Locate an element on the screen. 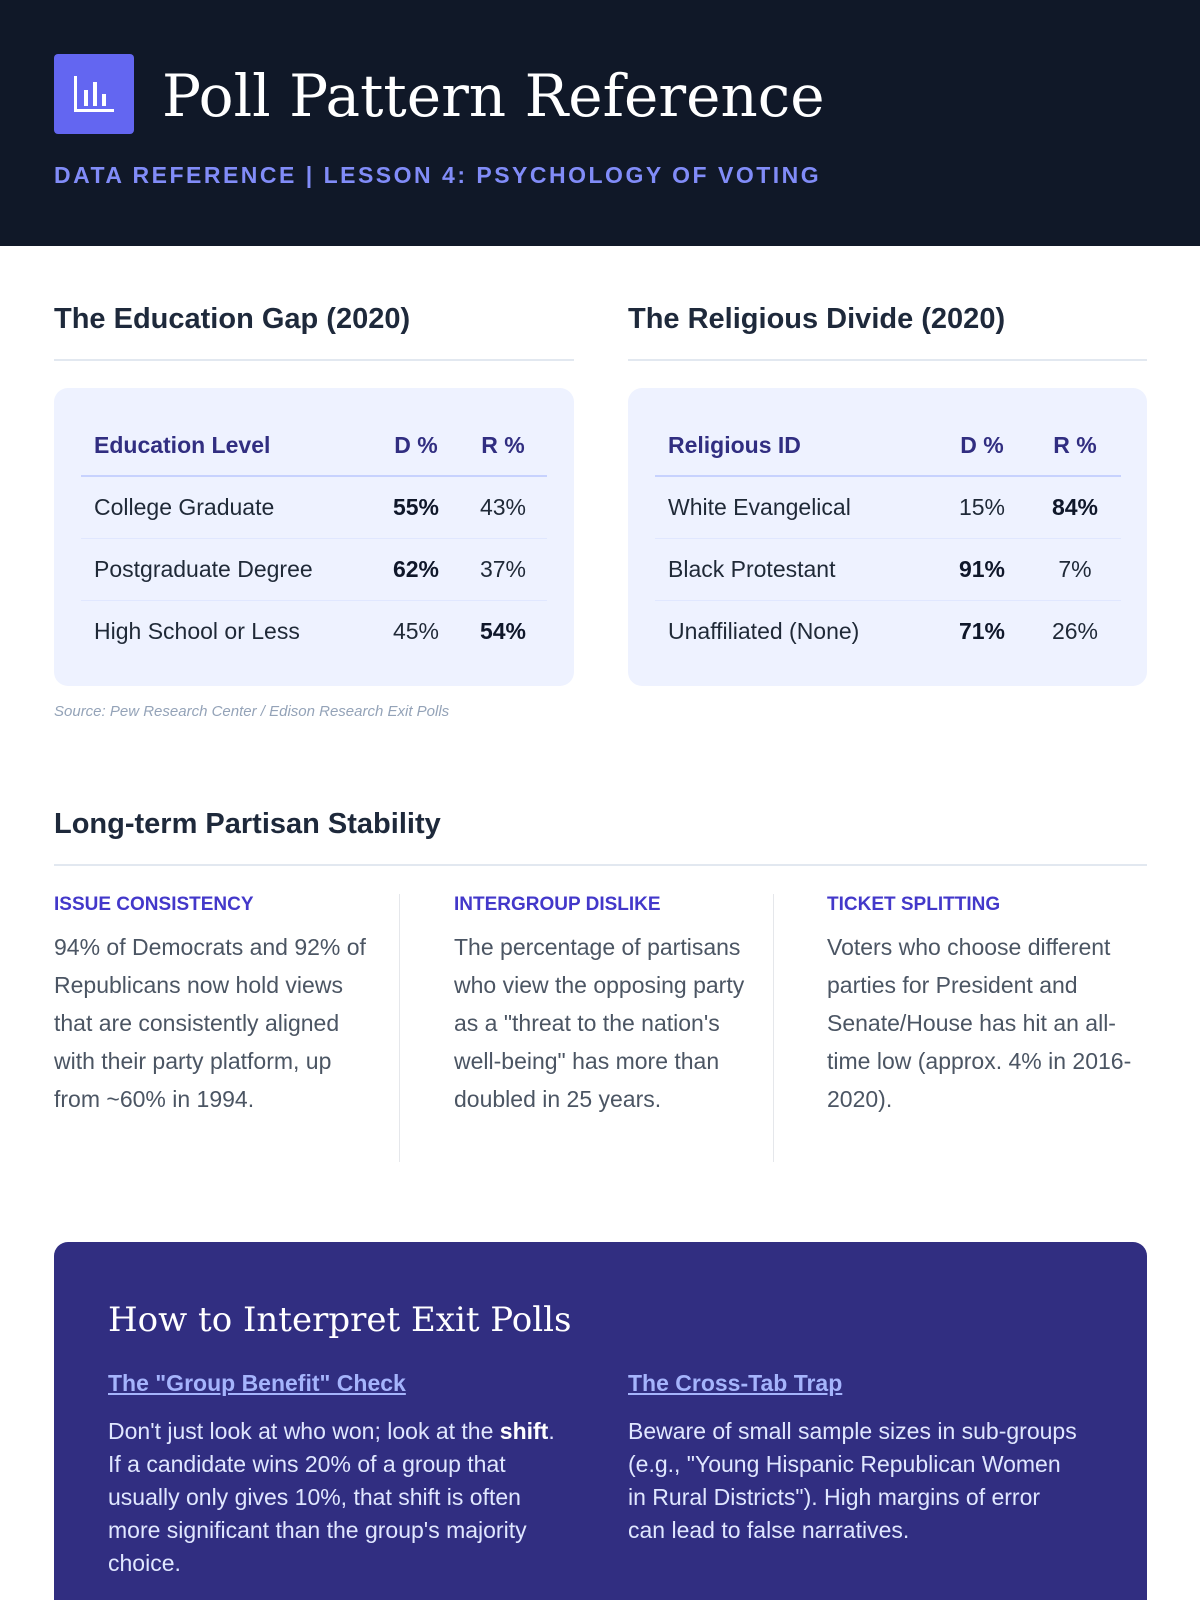  dem-value: 15% is located at coordinates (982, 507).